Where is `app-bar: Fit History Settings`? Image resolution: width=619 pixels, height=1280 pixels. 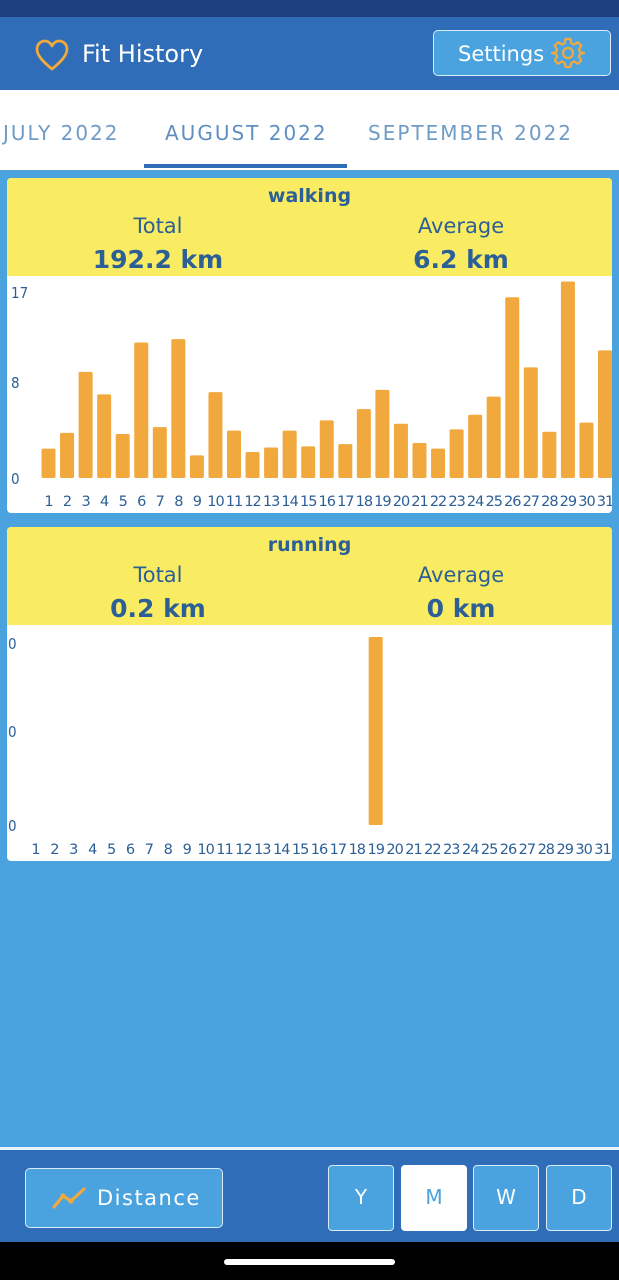 app-bar: Fit History Settings is located at coordinates (309, 53).